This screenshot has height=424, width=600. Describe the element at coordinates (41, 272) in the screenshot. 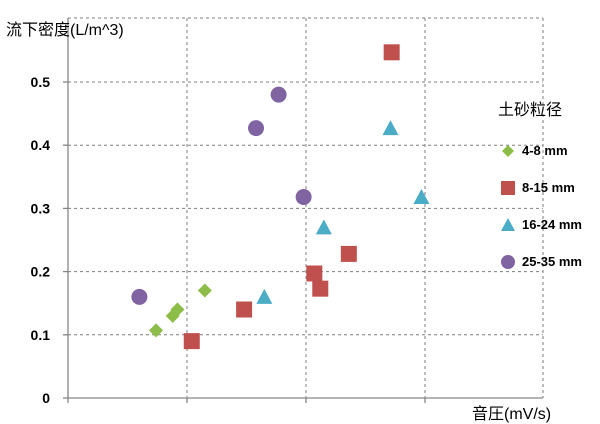

I see `y-tick-label: 0.2` at that location.